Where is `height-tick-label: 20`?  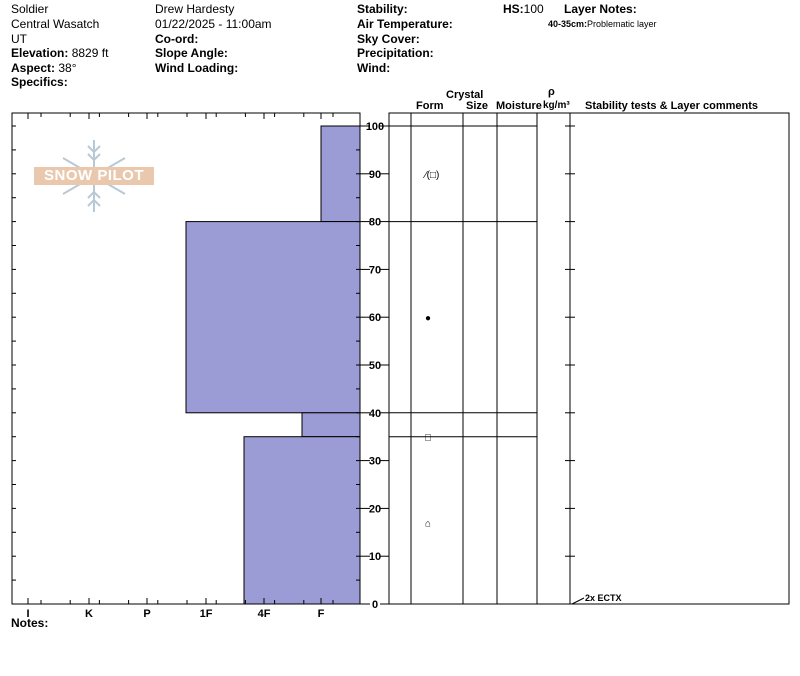
height-tick-label: 20 is located at coordinates (375, 509).